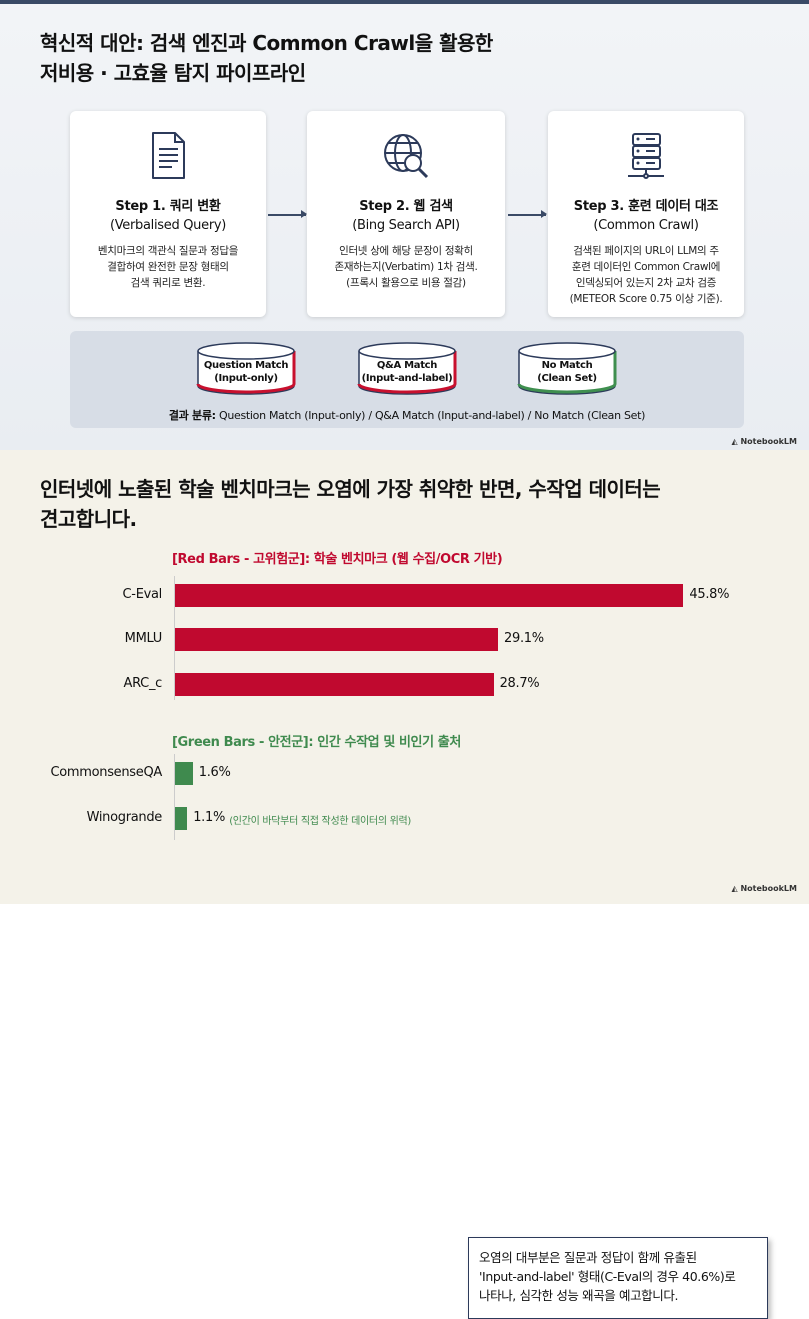  Describe the element at coordinates (407, 372) in the screenshot. I see `bucket-label: Q&A Match (Input-and-label)` at that location.